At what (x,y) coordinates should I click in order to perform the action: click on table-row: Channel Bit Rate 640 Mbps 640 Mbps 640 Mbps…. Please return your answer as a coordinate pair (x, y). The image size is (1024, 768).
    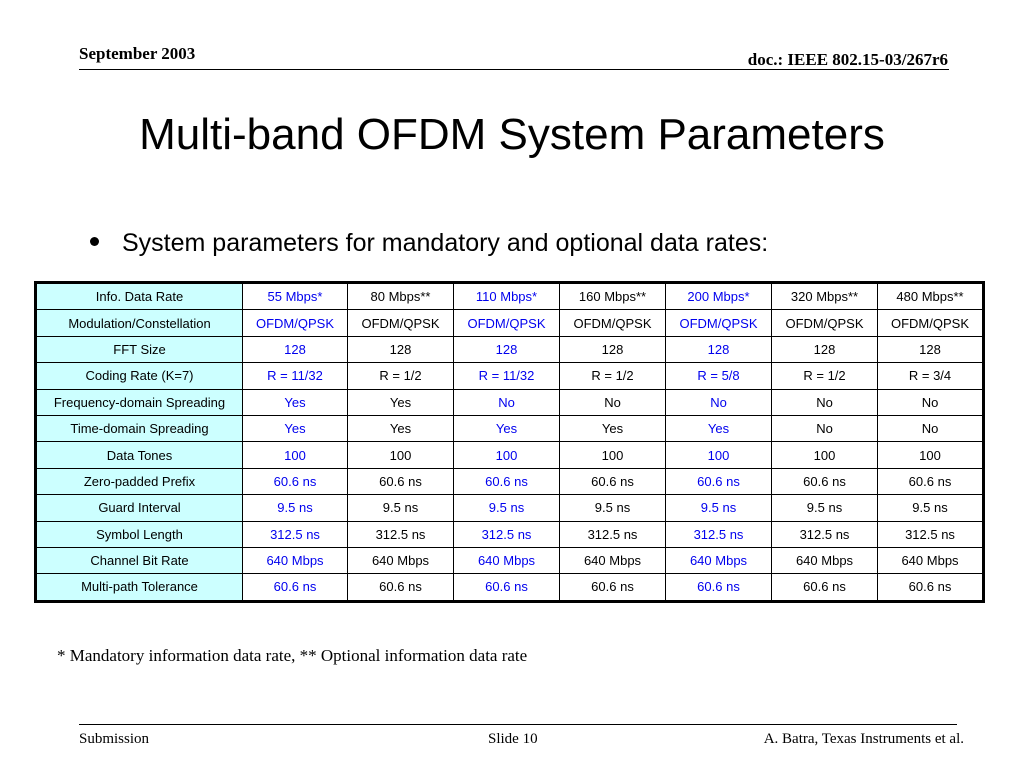
    Looking at the image, I should click on (509, 560).